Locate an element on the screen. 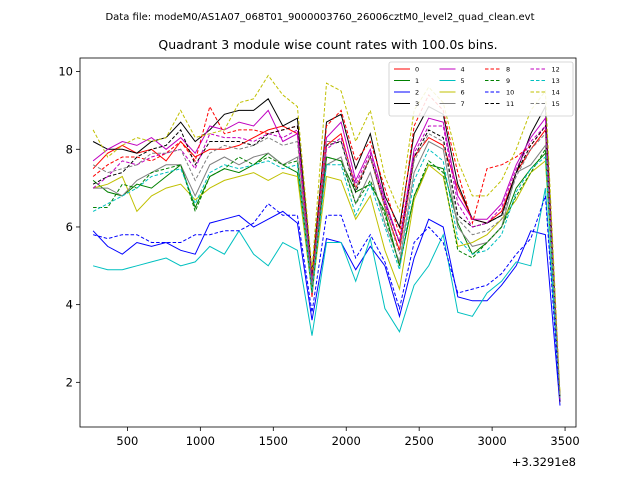 The width and height of the screenshot is (640, 480). x-tick-label: 1000 is located at coordinates (200, 441).